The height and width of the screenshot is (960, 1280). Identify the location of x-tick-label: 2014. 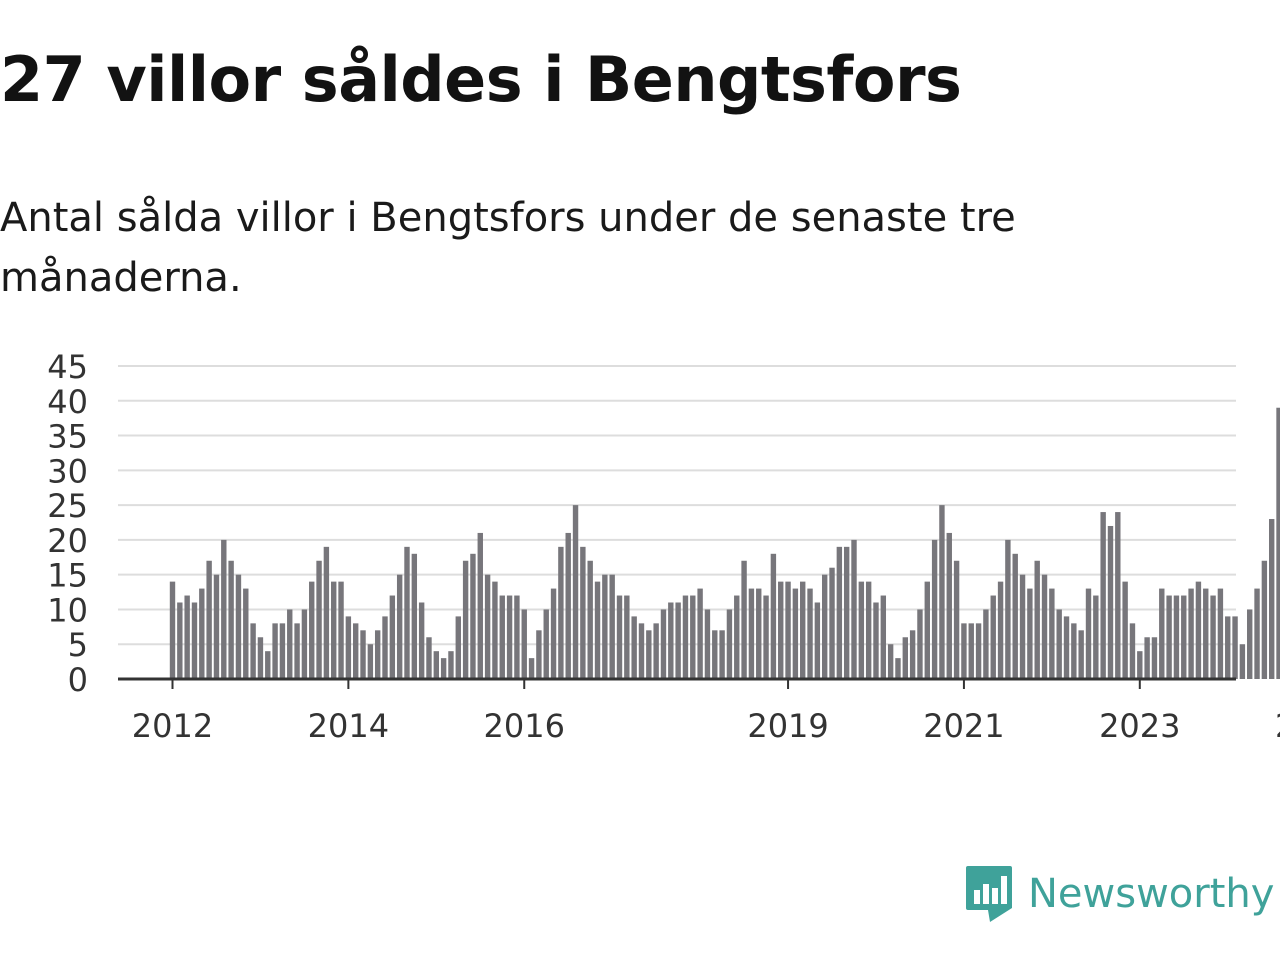
(348, 726).